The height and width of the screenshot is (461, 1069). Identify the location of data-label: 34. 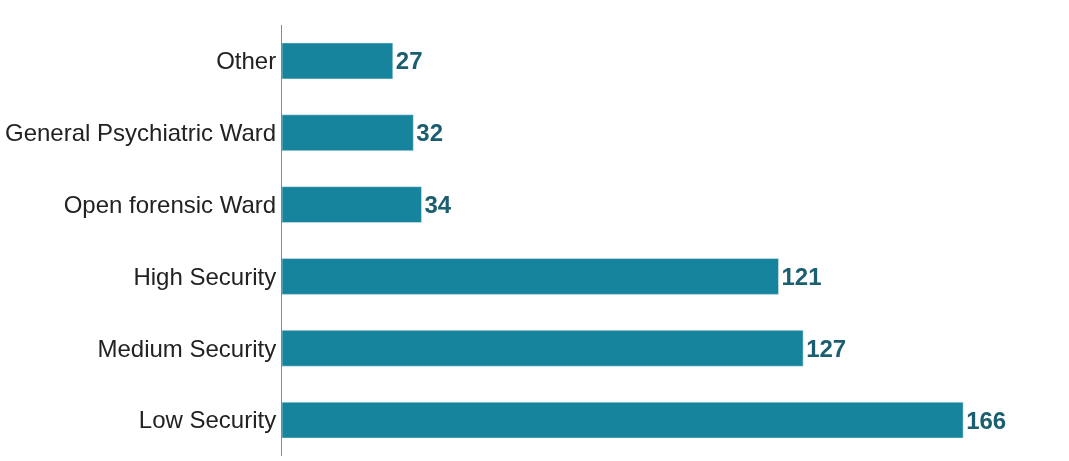
(438, 205).